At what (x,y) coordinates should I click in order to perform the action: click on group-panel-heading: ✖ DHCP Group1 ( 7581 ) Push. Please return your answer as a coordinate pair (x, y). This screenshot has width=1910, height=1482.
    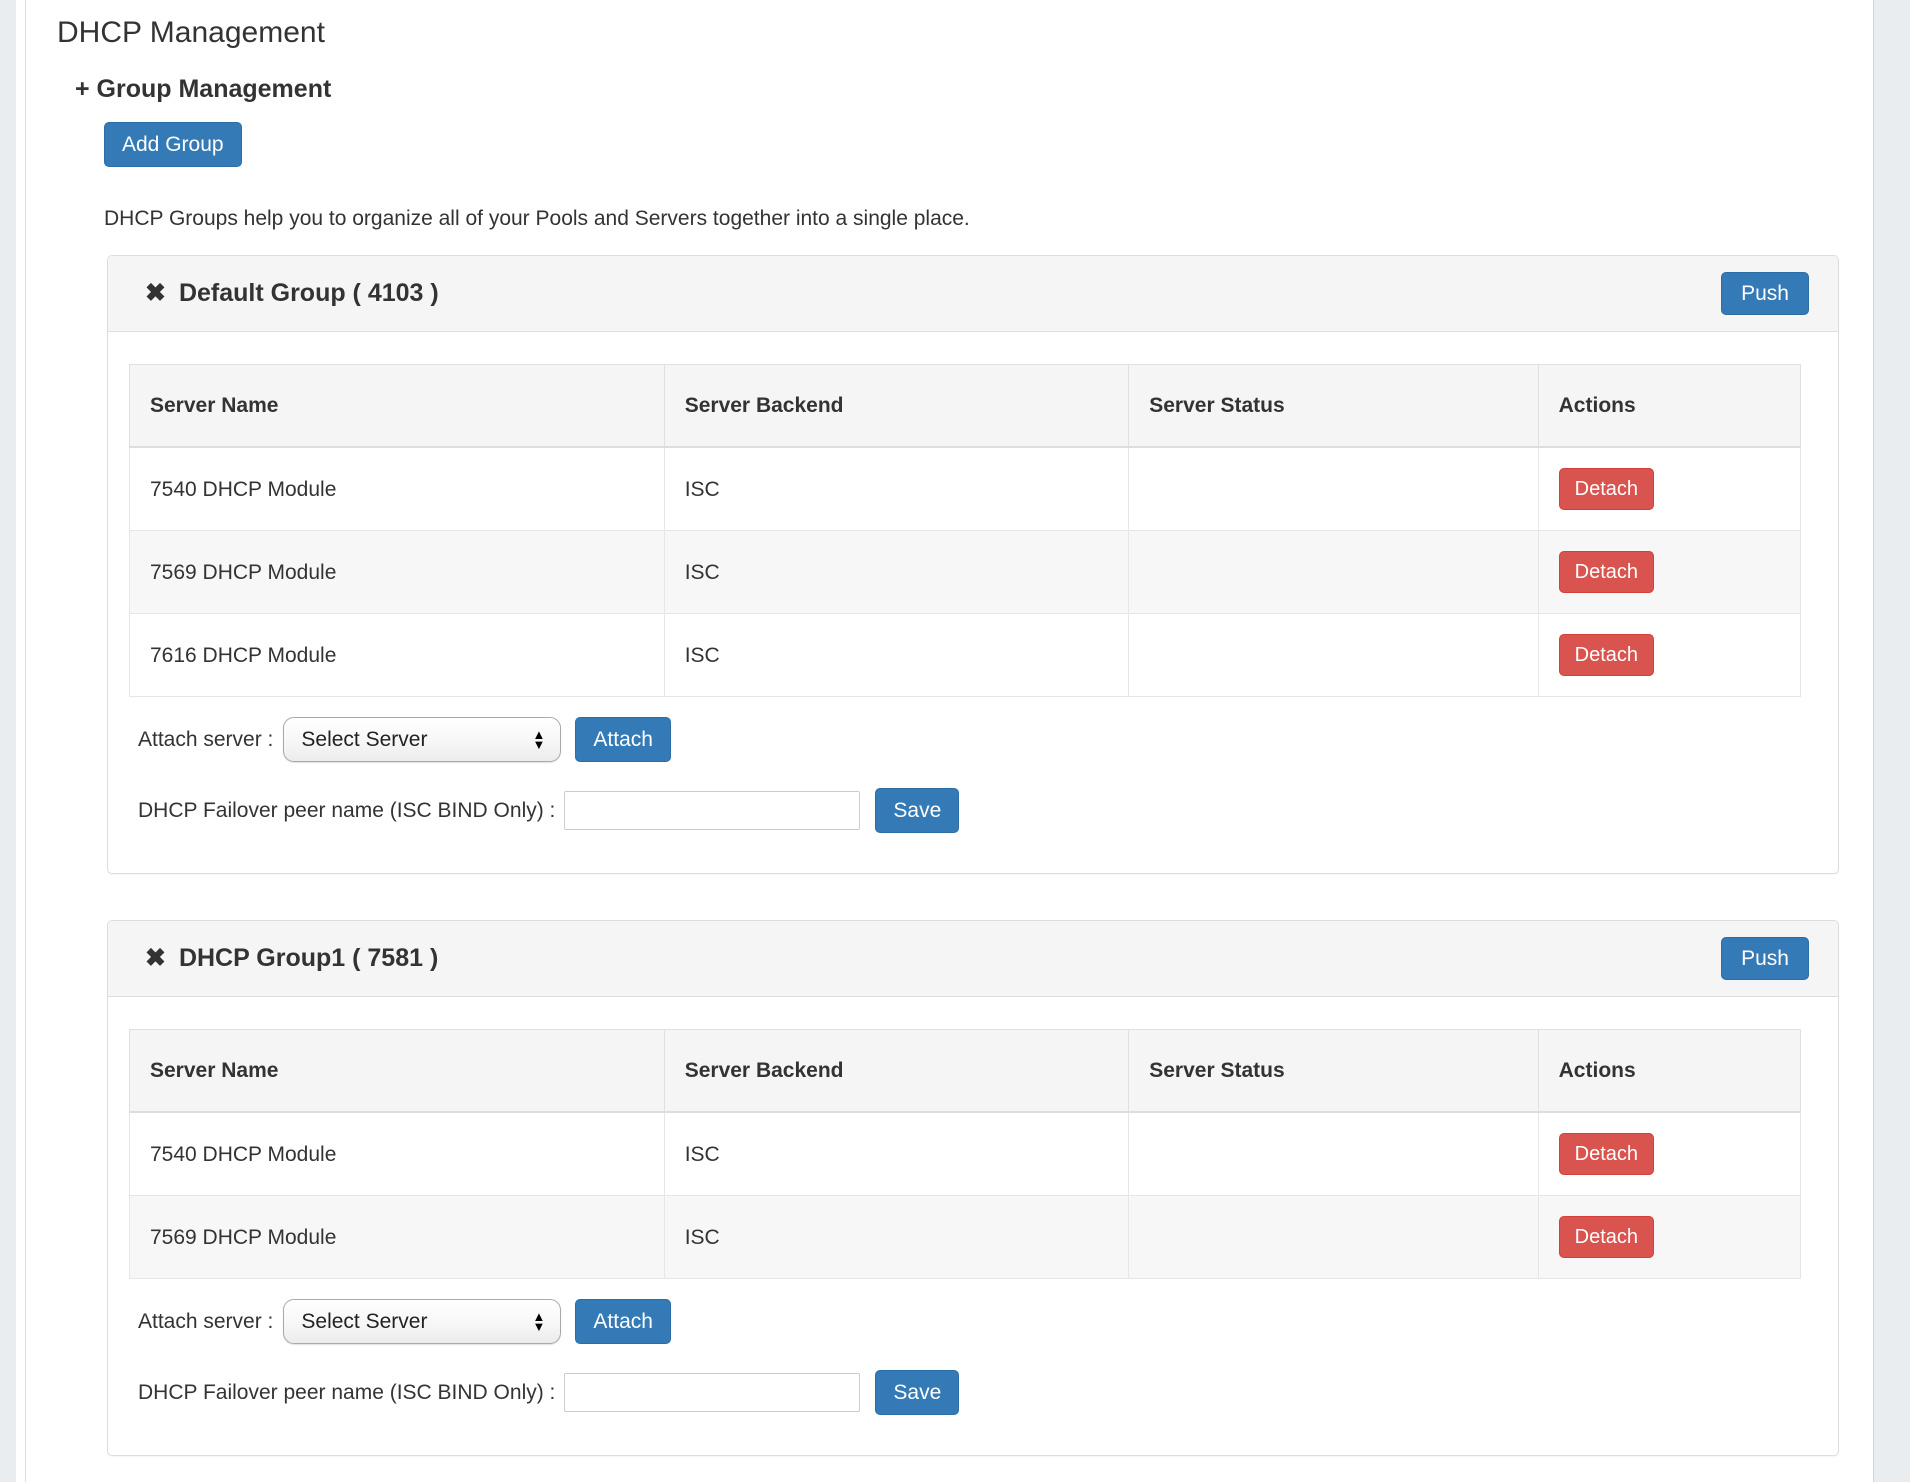
    Looking at the image, I should click on (973, 959).